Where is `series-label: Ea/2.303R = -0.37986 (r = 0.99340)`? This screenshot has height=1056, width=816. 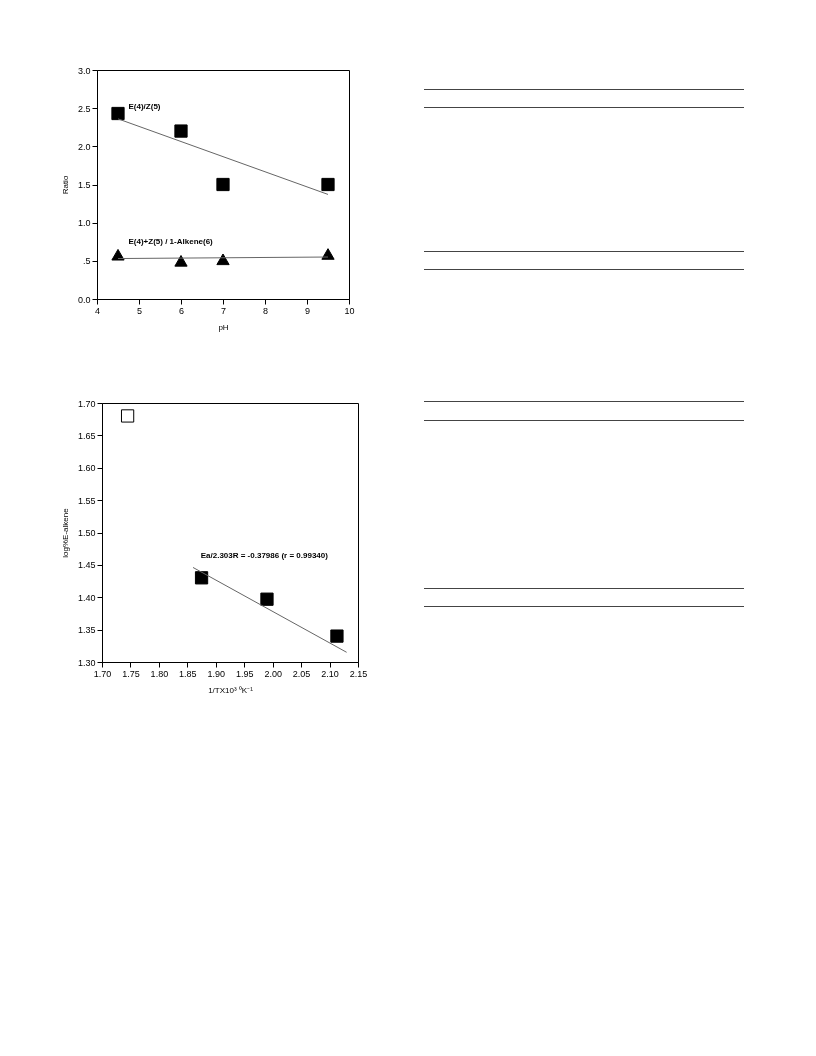
series-label: Ea/2.303R = -0.37986 (r = 0.99340) is located at coordinates (264, 555).